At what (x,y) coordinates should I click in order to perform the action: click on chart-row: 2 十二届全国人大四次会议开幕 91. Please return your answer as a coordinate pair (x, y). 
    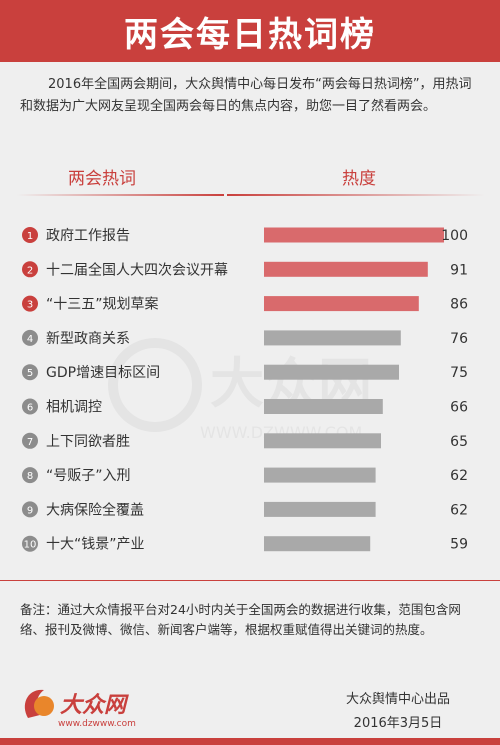
    Looking at the image, I should click on (245, 269).